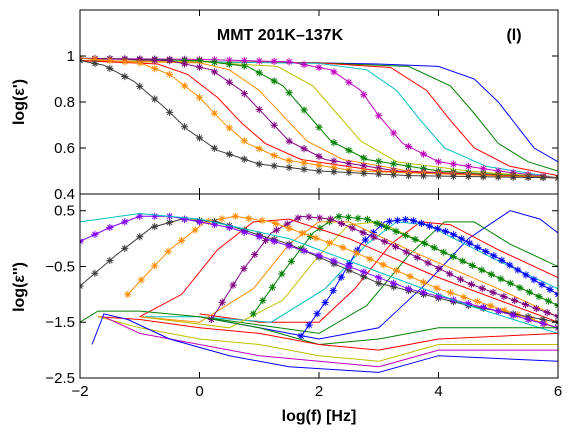  What do you see at coordinates (319, 416) in the screenshot?
I see `x-axis-label: log(f) [Hz]` at bounding box center [319, 416].